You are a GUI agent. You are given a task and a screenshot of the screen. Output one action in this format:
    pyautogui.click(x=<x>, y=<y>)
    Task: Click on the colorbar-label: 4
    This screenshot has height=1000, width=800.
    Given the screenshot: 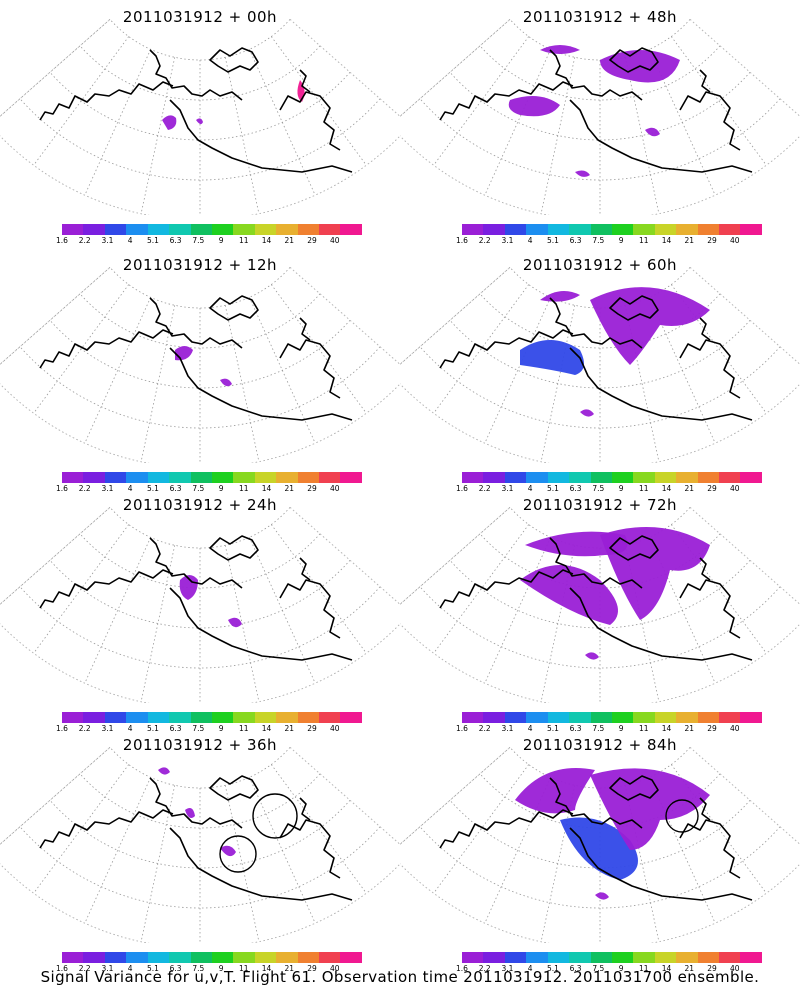 What is the action you would take?
    pyautogui.click(x=130, y=240)
    